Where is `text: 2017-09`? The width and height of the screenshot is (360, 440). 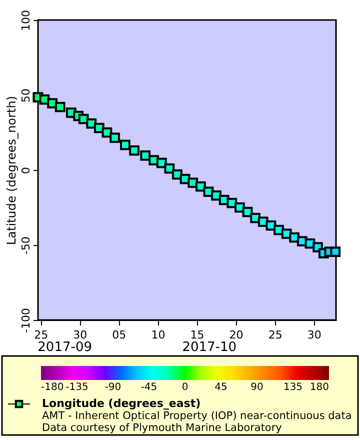 text: 2017-09 is located at coordinates (65, 347).